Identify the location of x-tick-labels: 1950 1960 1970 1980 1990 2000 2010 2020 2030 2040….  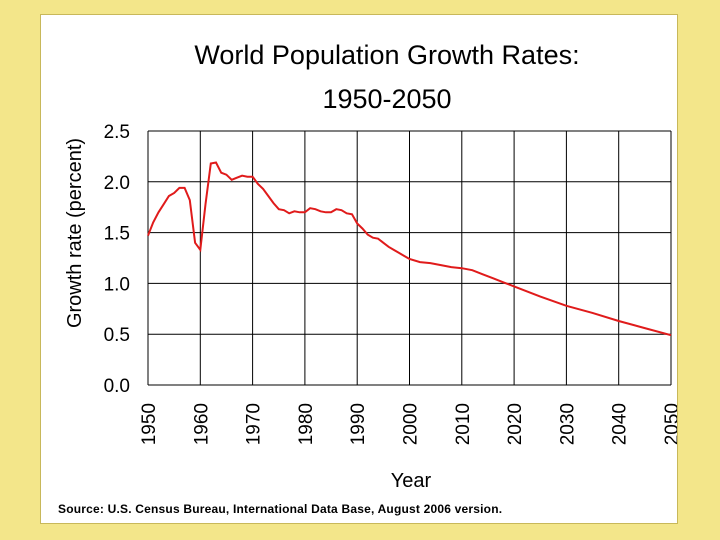
(408, 424).